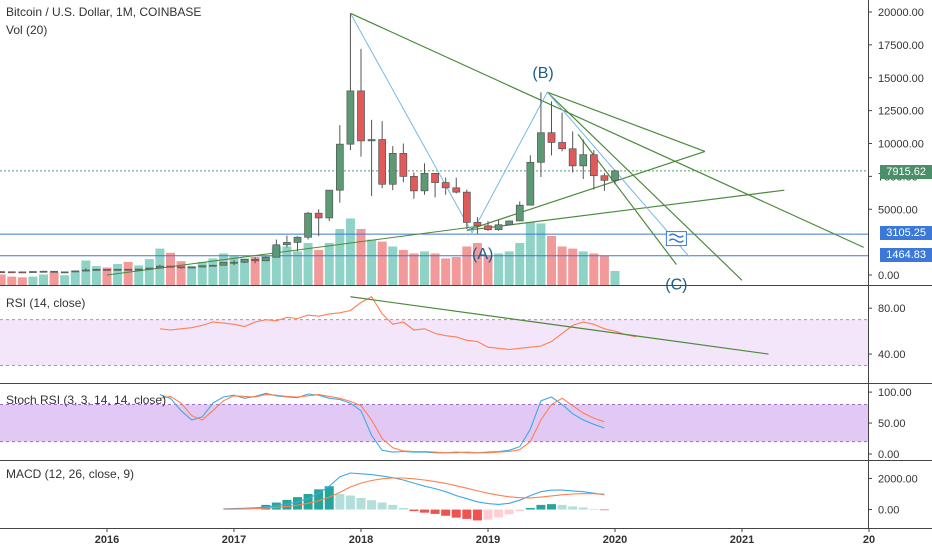  I want to click on trendline-channel-top, so click(644, 186).